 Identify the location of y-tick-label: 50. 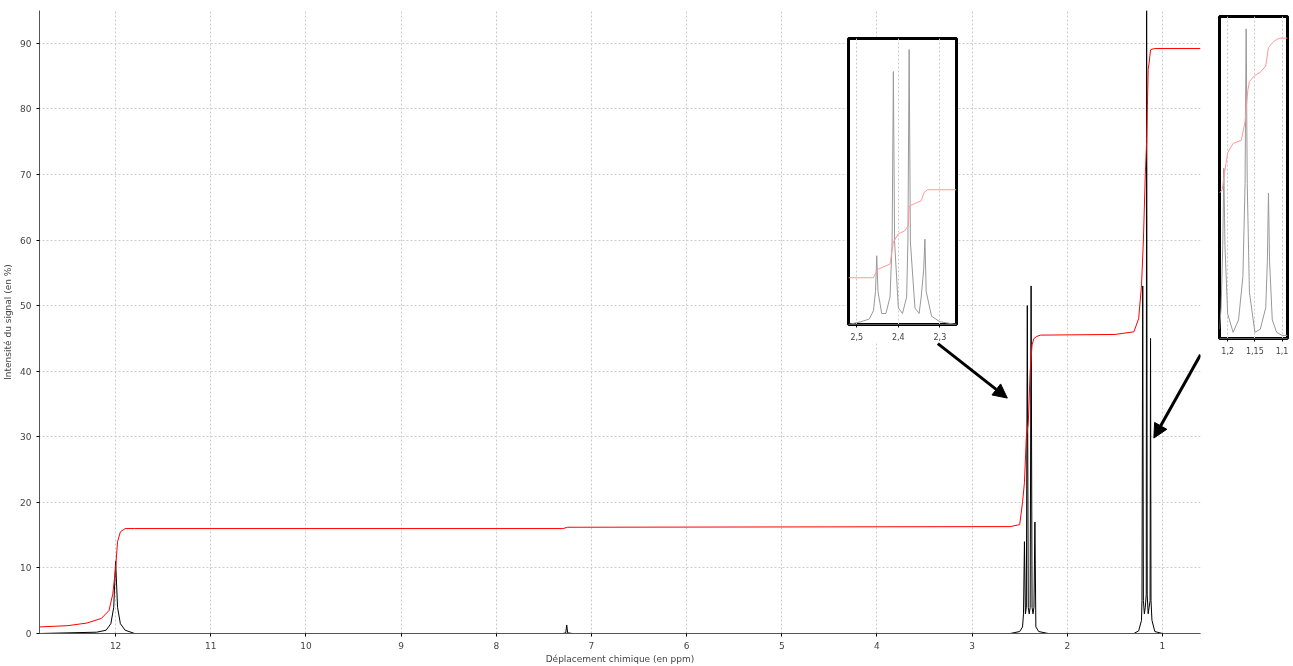
(26, 306).